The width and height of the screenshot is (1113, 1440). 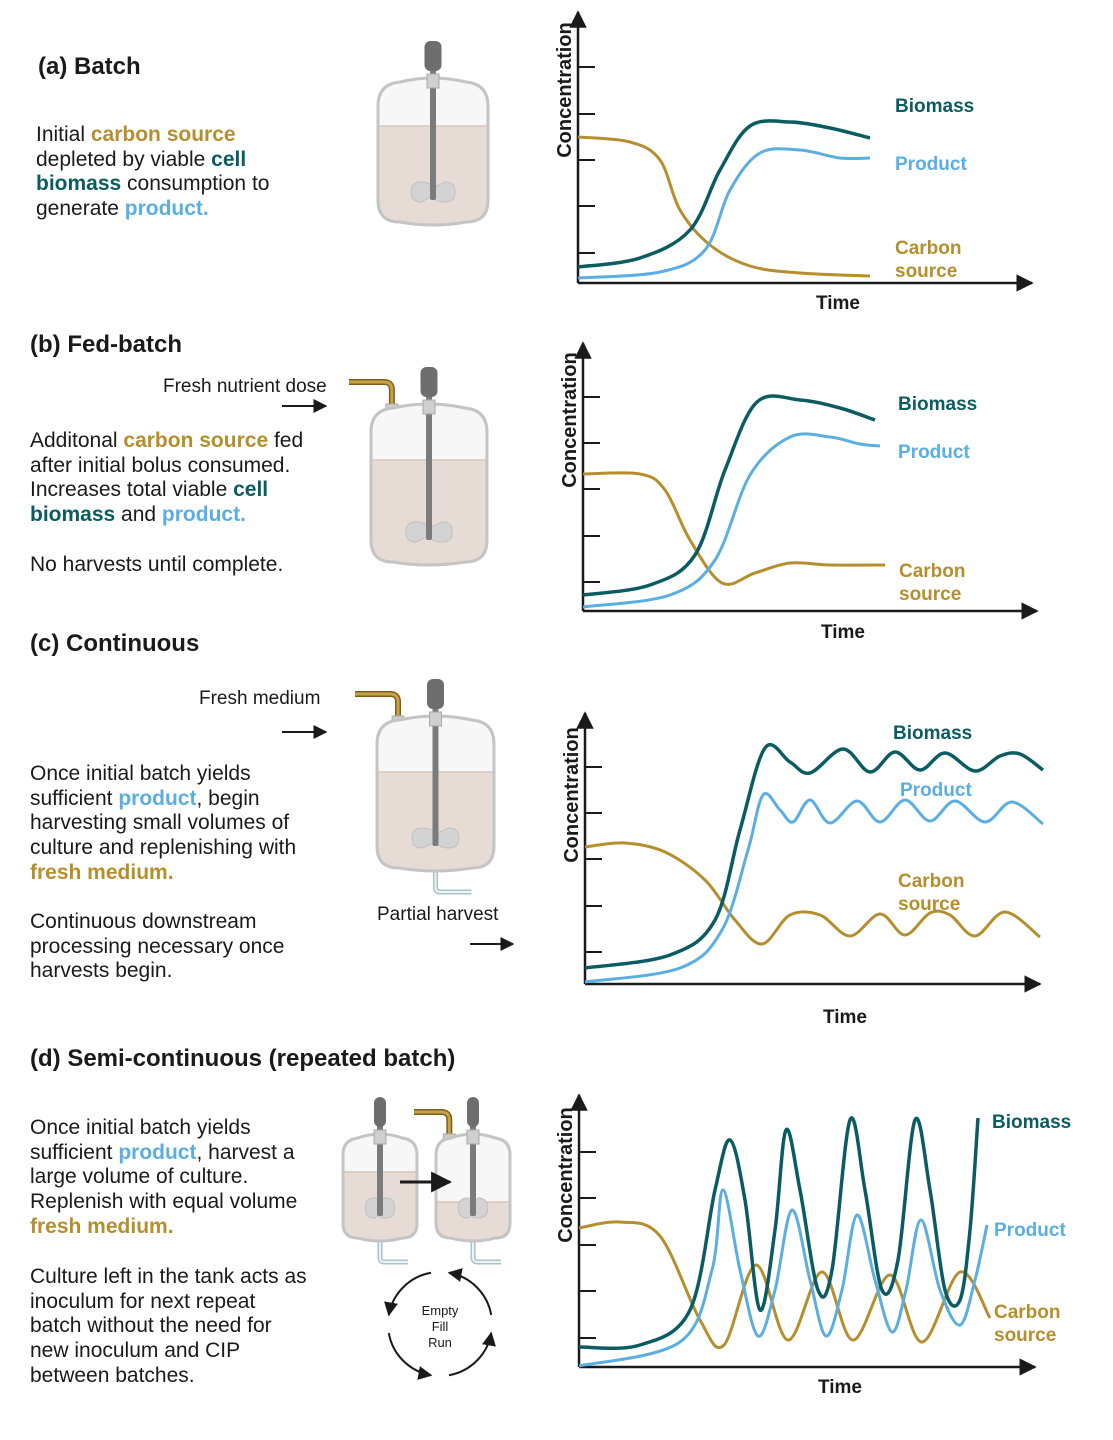 I want to click on panel-c-title: (c) Continuous, so click(x=115, y=643).